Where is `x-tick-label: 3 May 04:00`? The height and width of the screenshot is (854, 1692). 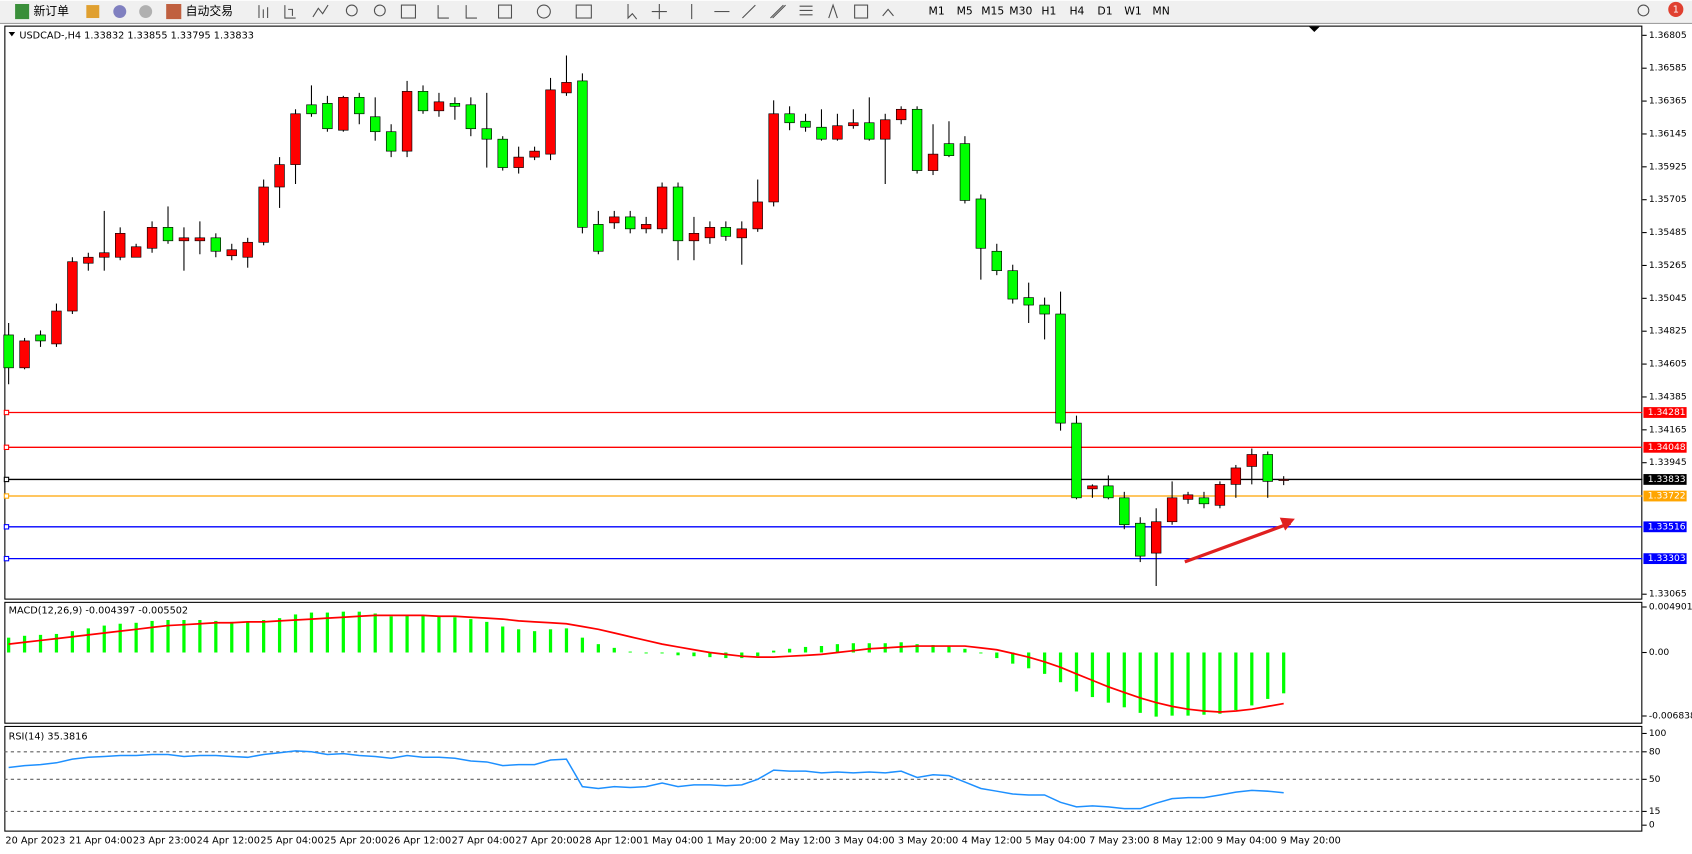
x-tick-label: 3 May 04:00 is located at coordinates (864, 840).